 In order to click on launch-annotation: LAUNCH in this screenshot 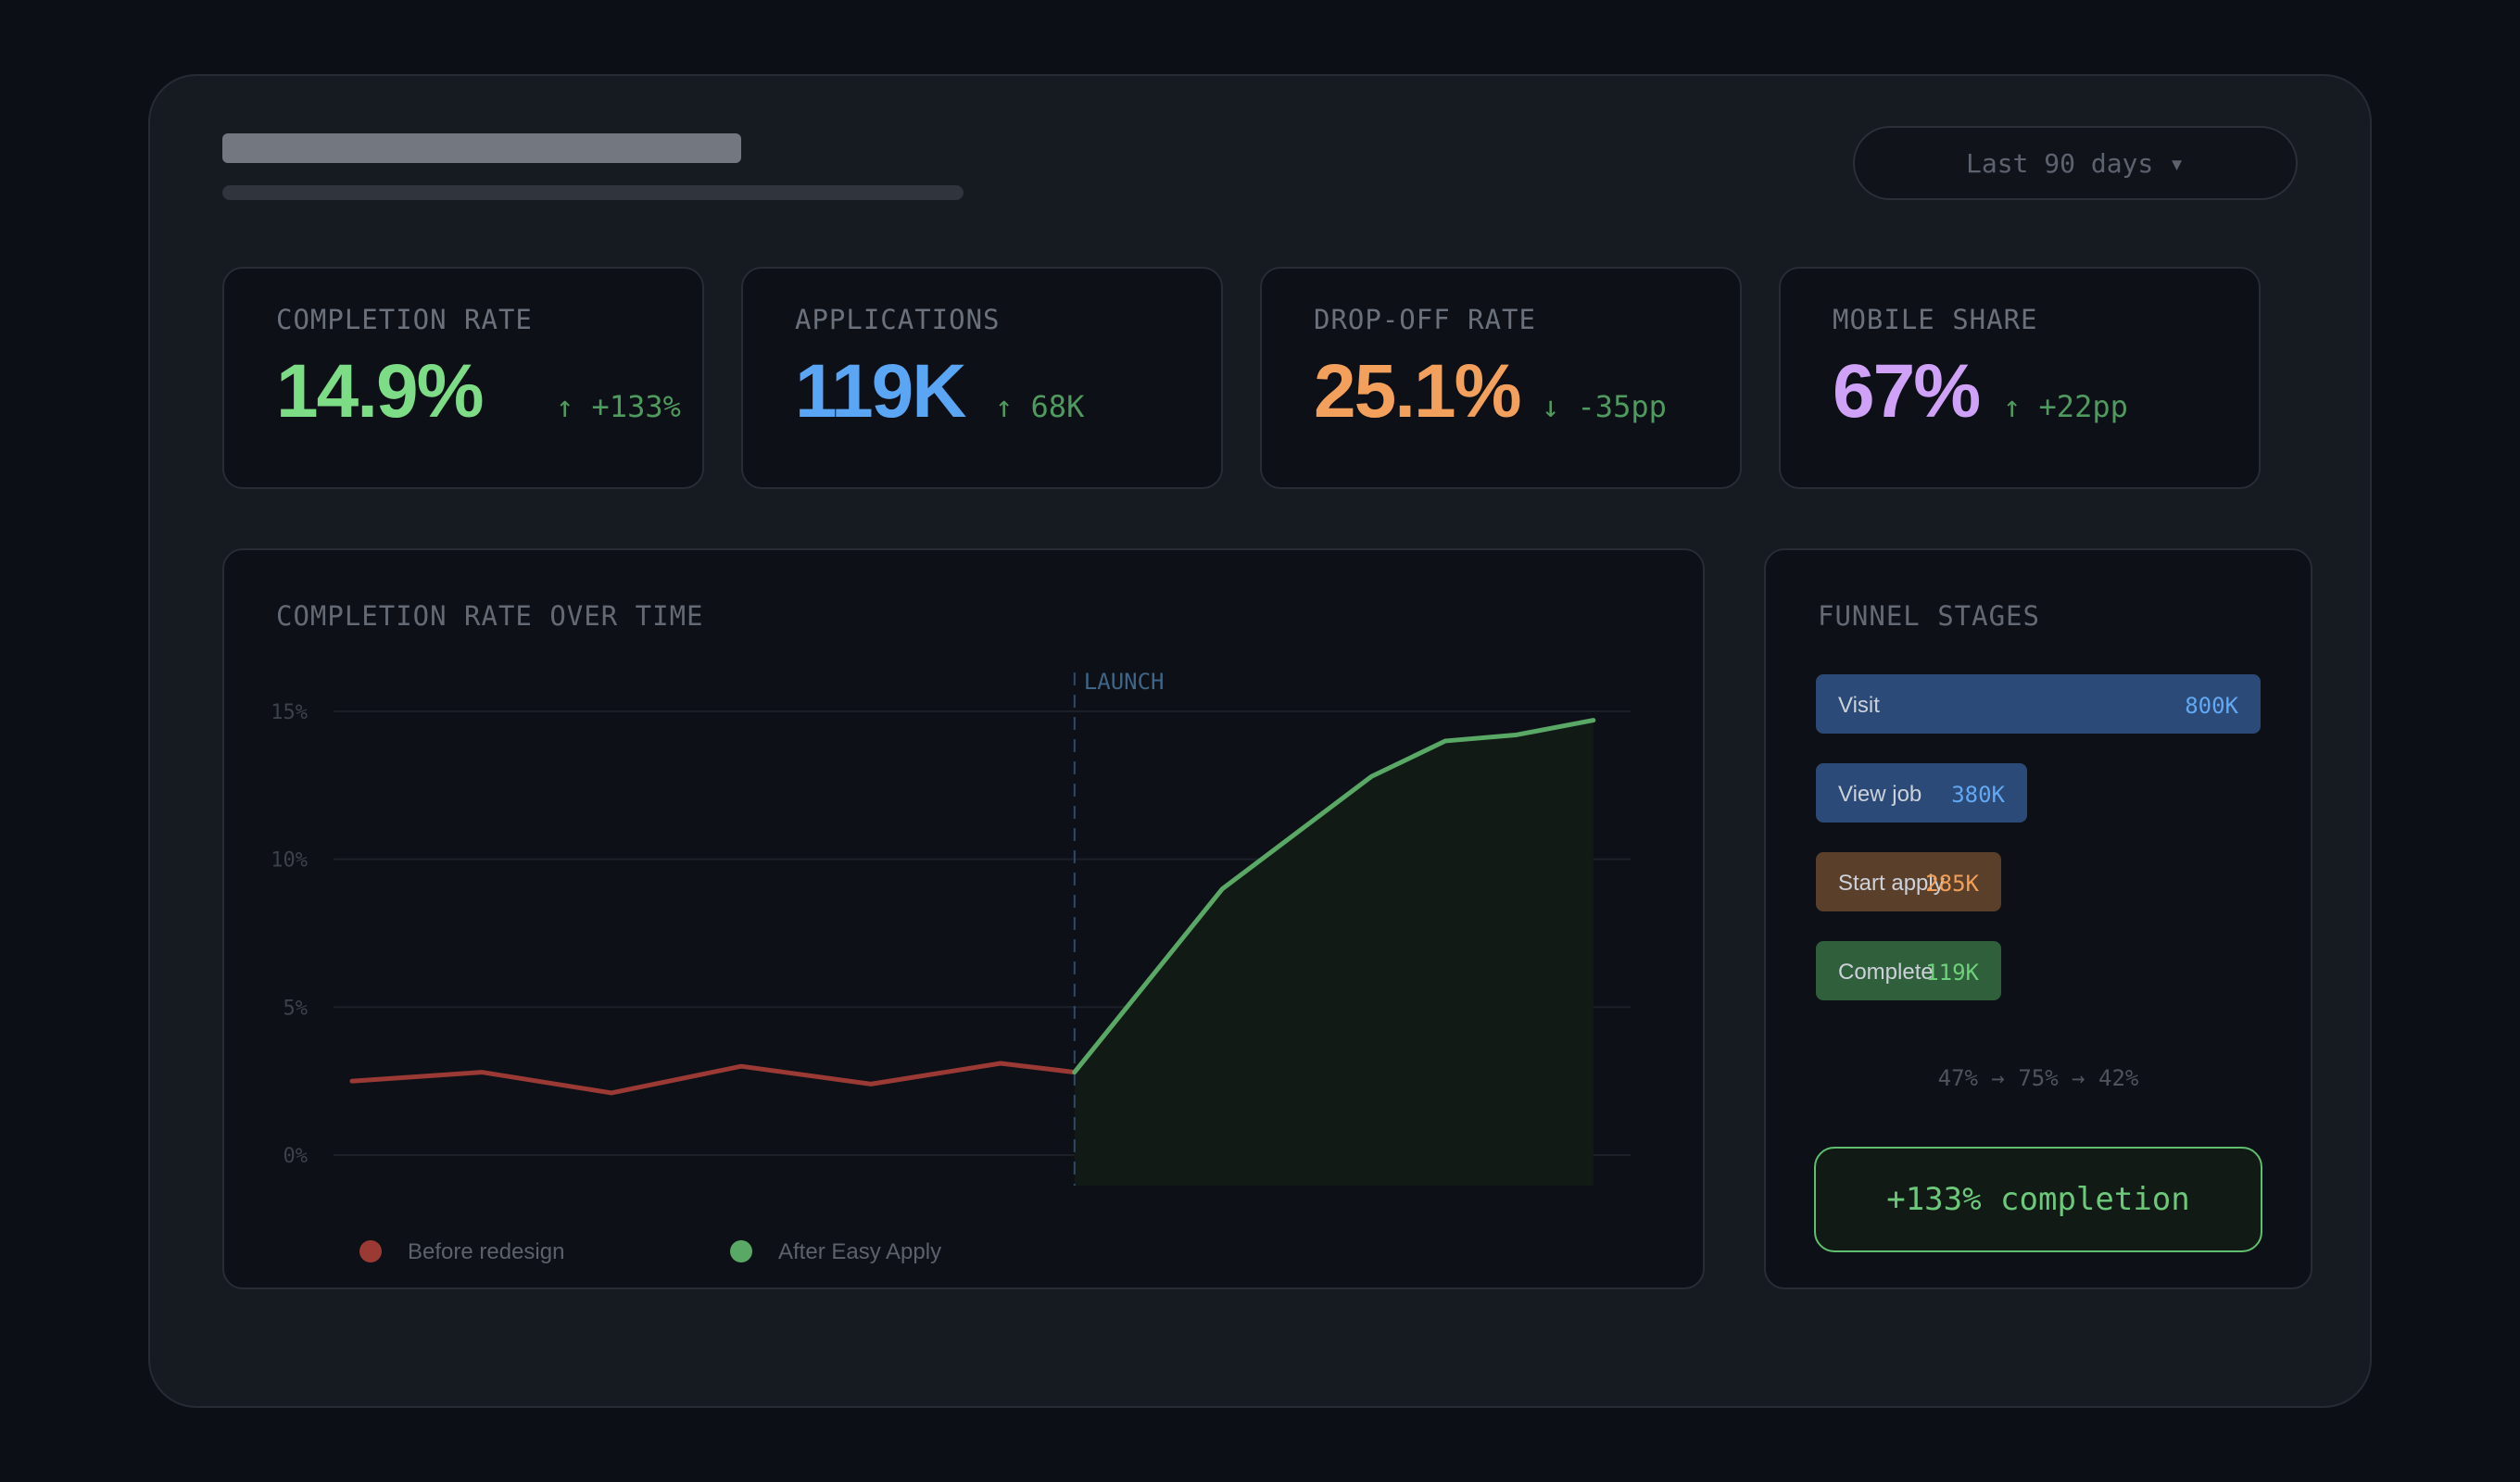, I will do `click(1124, 682)`.